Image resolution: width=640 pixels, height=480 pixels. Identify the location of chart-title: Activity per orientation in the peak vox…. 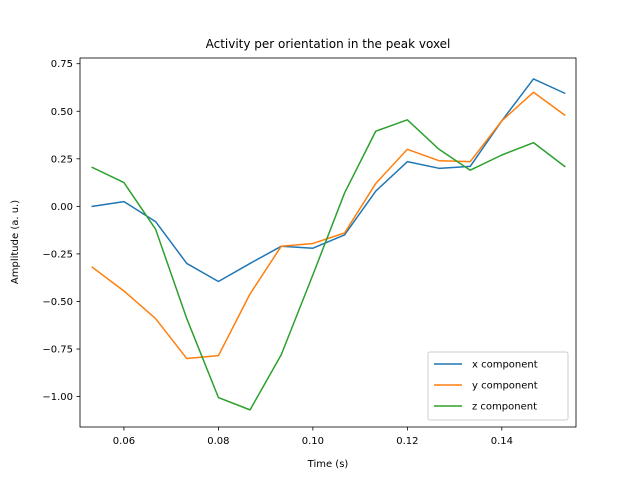
(328, 44).